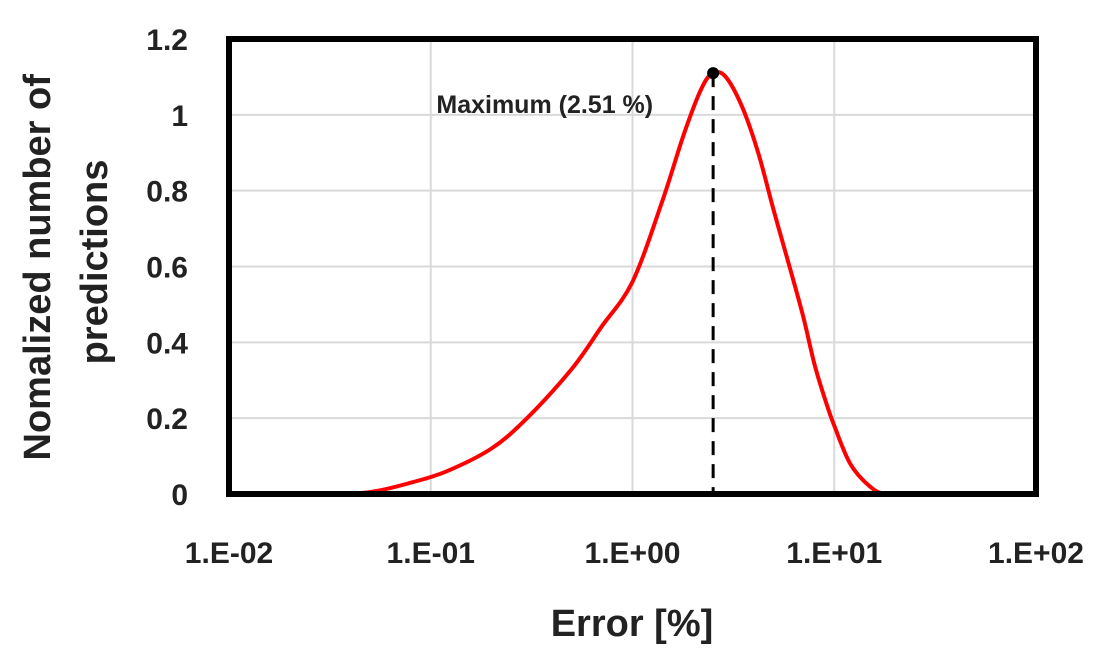  I want to click on max-marker, so click(713, 73).